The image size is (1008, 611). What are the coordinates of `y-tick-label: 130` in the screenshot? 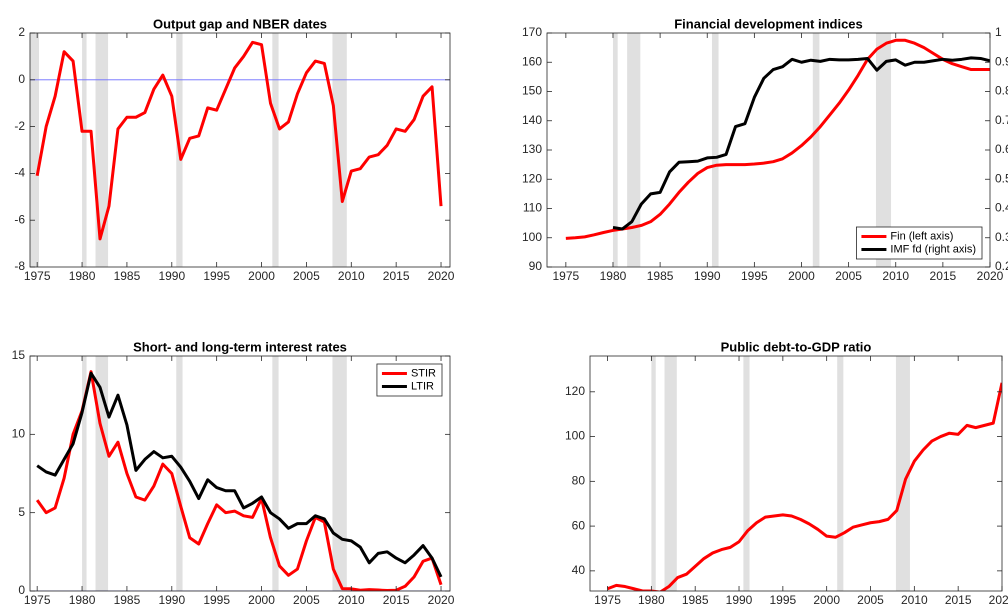 It's located at (532, 149).